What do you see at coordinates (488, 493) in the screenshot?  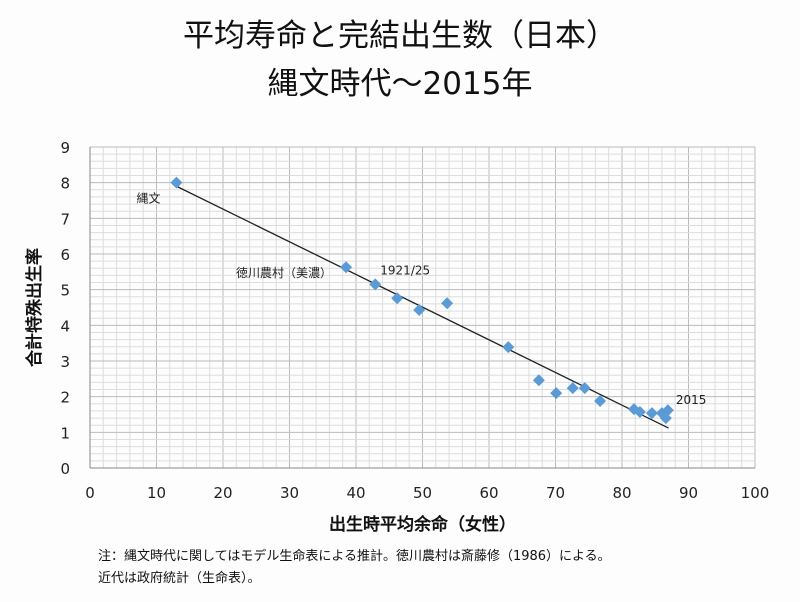 I see `x-tick-label: 60` at bounding box center [488, 493].